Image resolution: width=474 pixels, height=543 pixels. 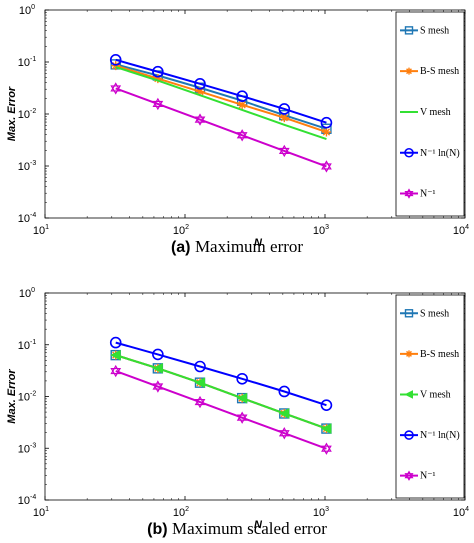 I want to click on legend-label: N⁻¹ ln(N), so click(x=440, y=435).